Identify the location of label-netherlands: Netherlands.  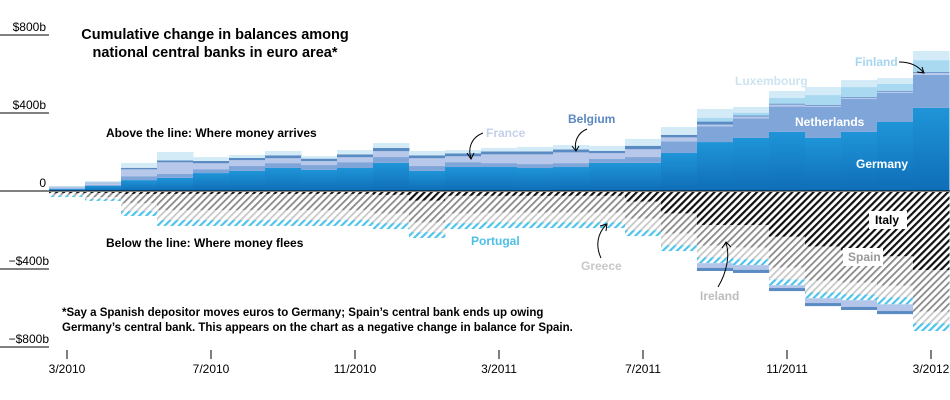
(830, 122).